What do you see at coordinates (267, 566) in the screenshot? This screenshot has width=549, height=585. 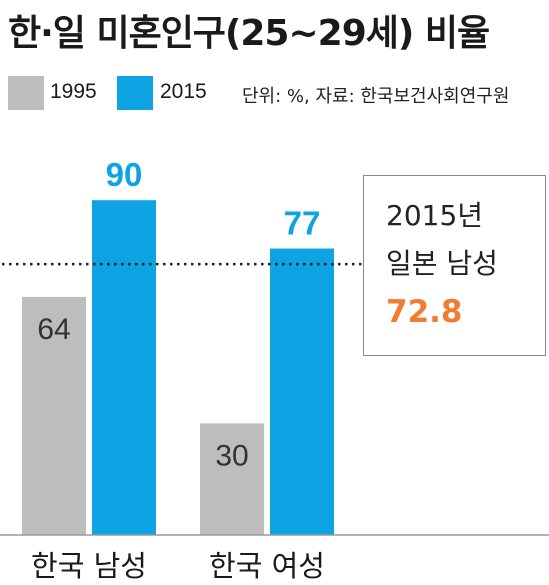 I see `category-label-1: 한국 여성` at bounding box center [267, 566].